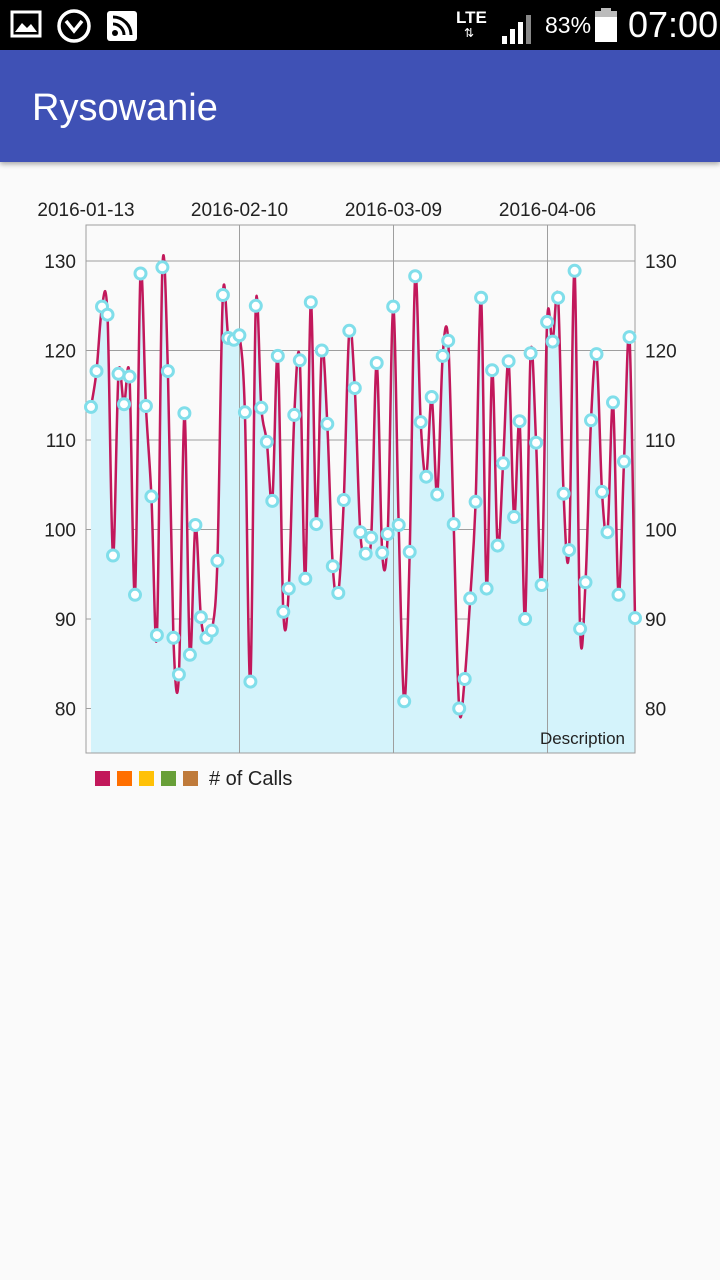 This screenshot has width=720, height=1280. I want to click on battery-percentage: 83%, so click(568, 25).